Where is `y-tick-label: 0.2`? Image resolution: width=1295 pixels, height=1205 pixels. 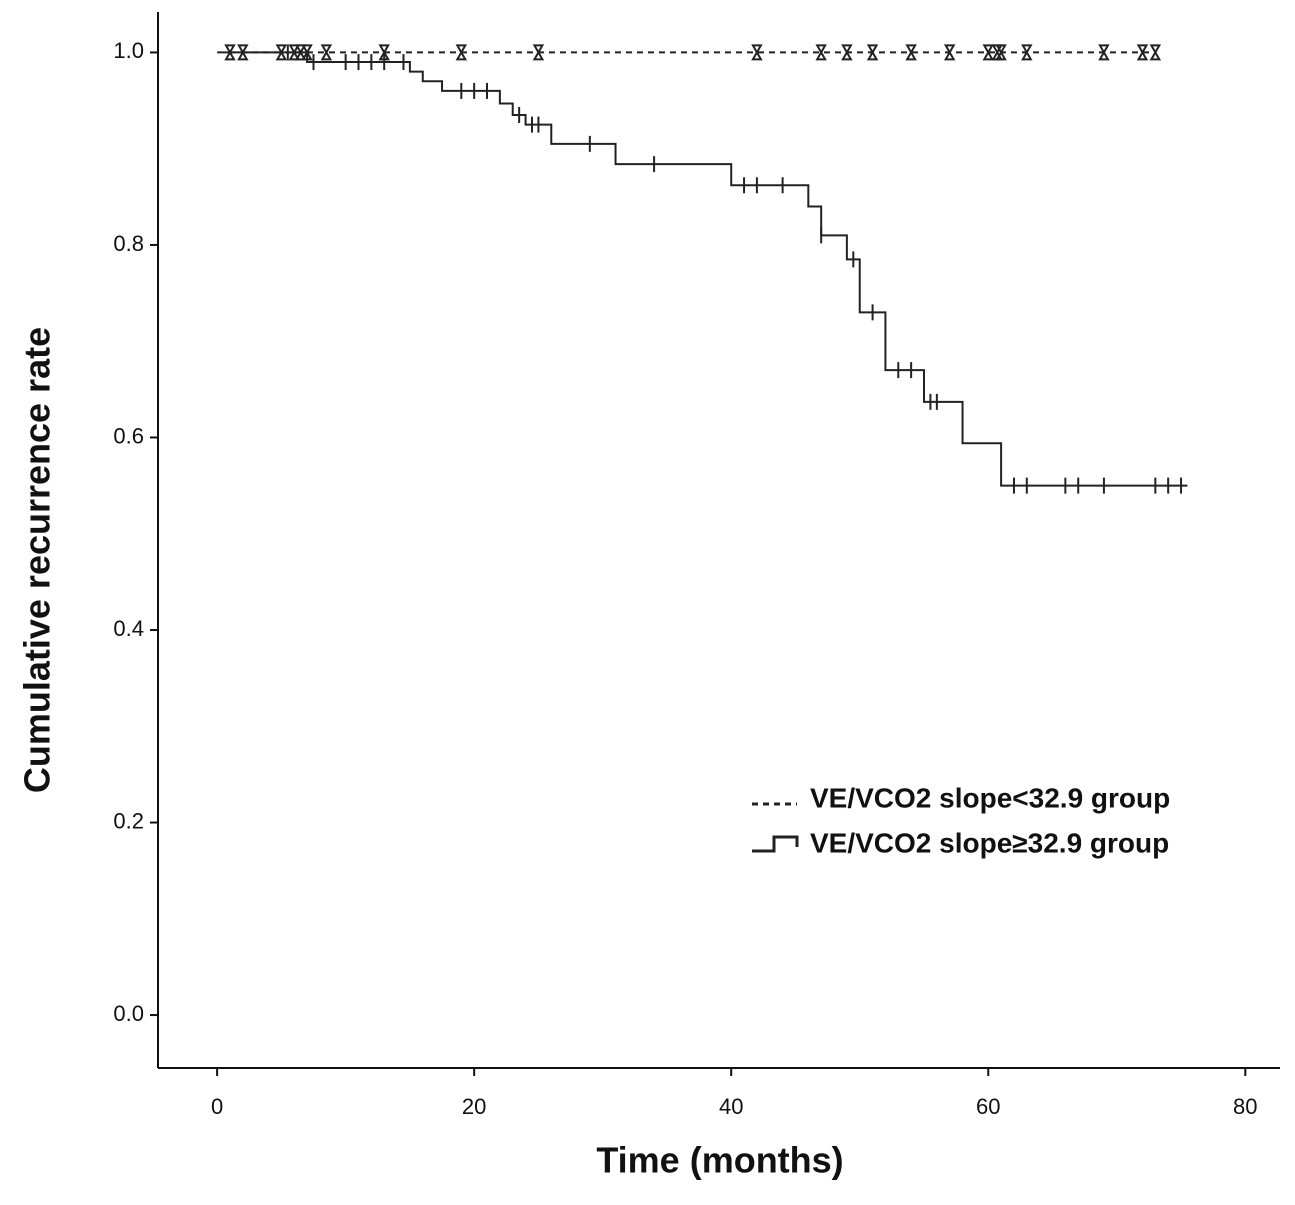 y-tick-label: 0.2 is located at coordinates (128, 820).